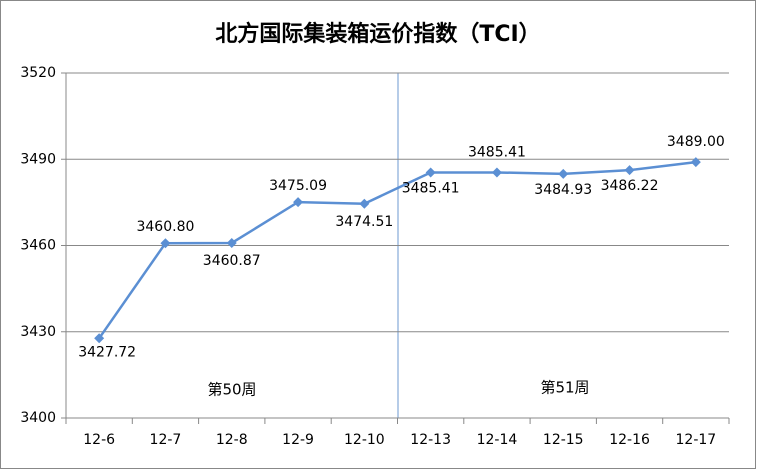  What do you see at coordinates (232, 261) in the screenshot?
I see `data-label: 3460.87` at bounding box center [232, 261].